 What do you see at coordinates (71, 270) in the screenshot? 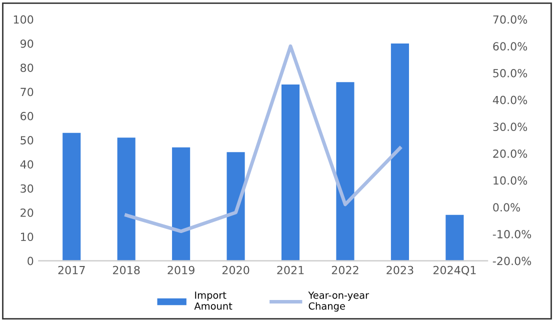
I see `x-tick-label: 2017` at bounding box center [71, 270].